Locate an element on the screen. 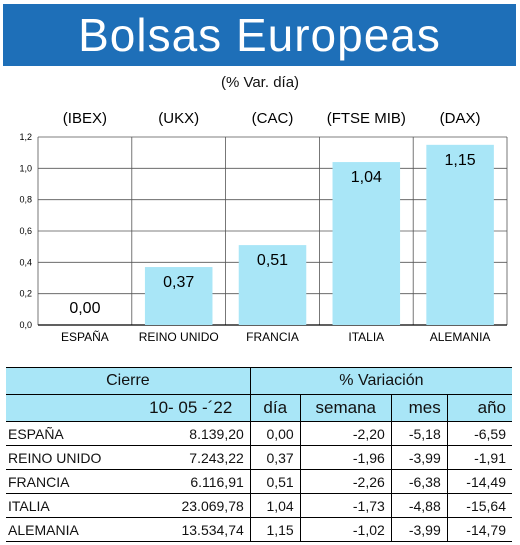  index-labels: (IBEX) (UKX) (CAC) (FTSE MIB) (DAX) is located at coordinates (272, 118).